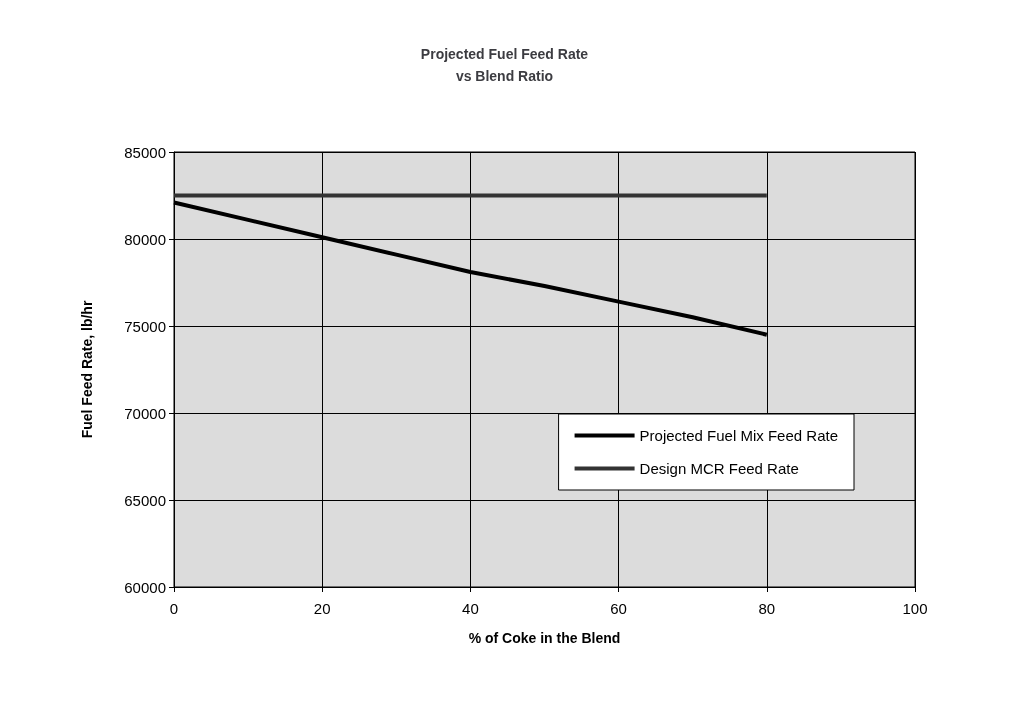 The width and height of the screenshot is (1009, 728). What do you see at coordinates (87, 369) in the screenshot?
I see `y-axis-title: Fuel Feed Rate, lb/hr` at bounding box center [87, 369].